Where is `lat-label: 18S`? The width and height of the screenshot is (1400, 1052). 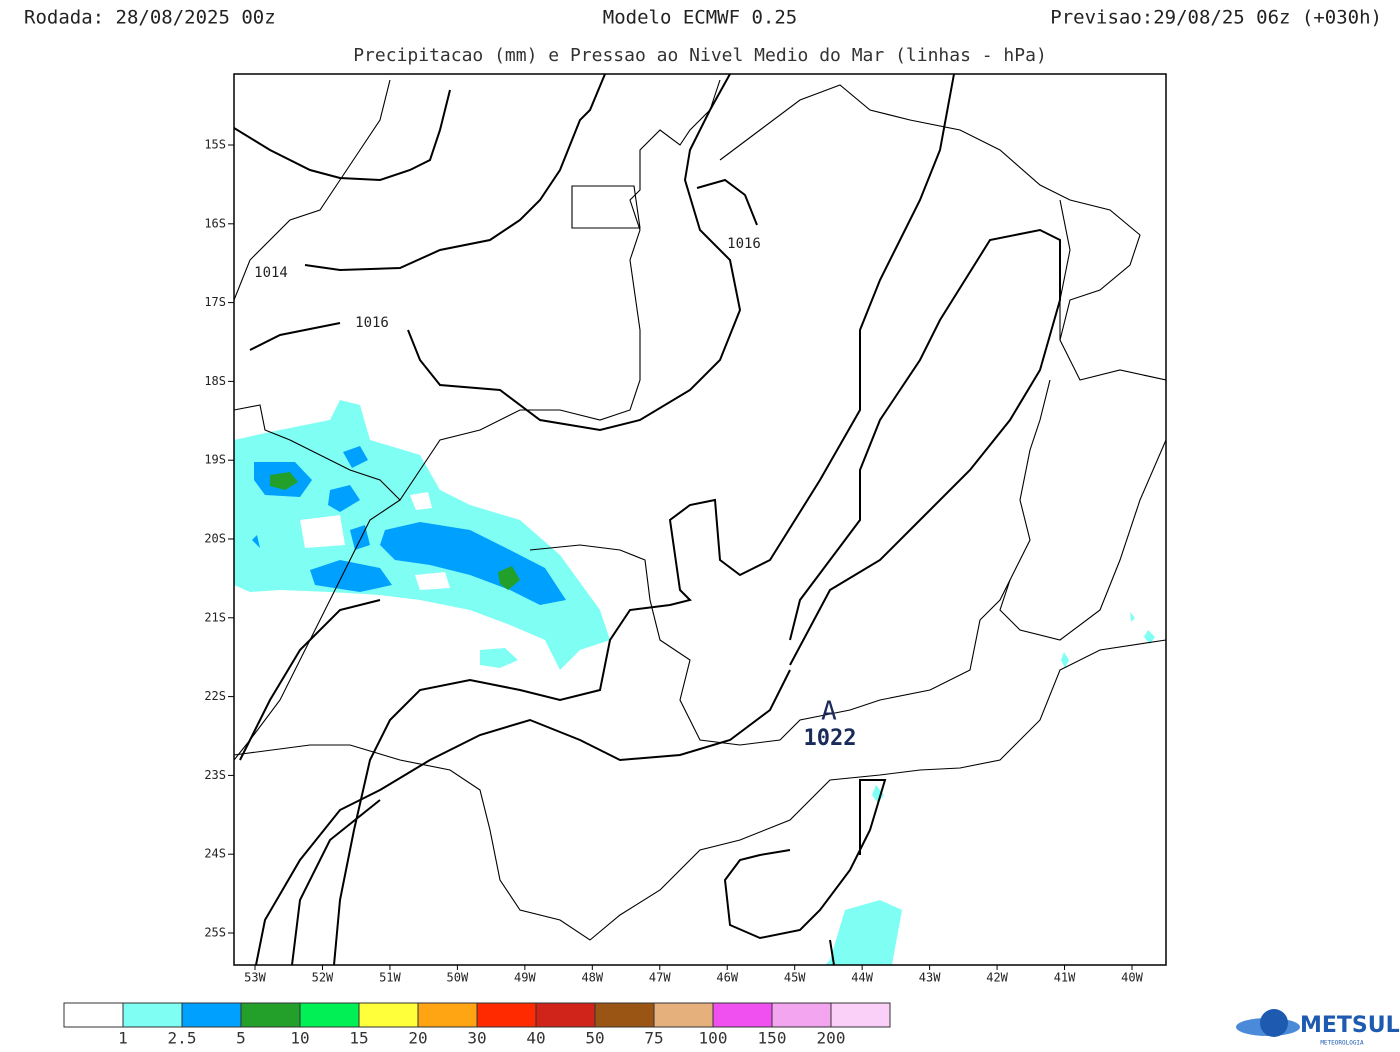
lat-label: 18S is located at coordinates (215, 381).